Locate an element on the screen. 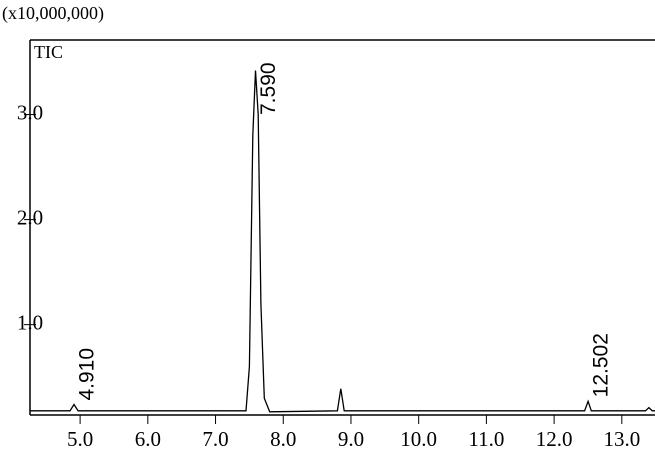 This screenshot has width=655, height=465. x-tick-label: 7.0 is located at coordinates (215, 439).